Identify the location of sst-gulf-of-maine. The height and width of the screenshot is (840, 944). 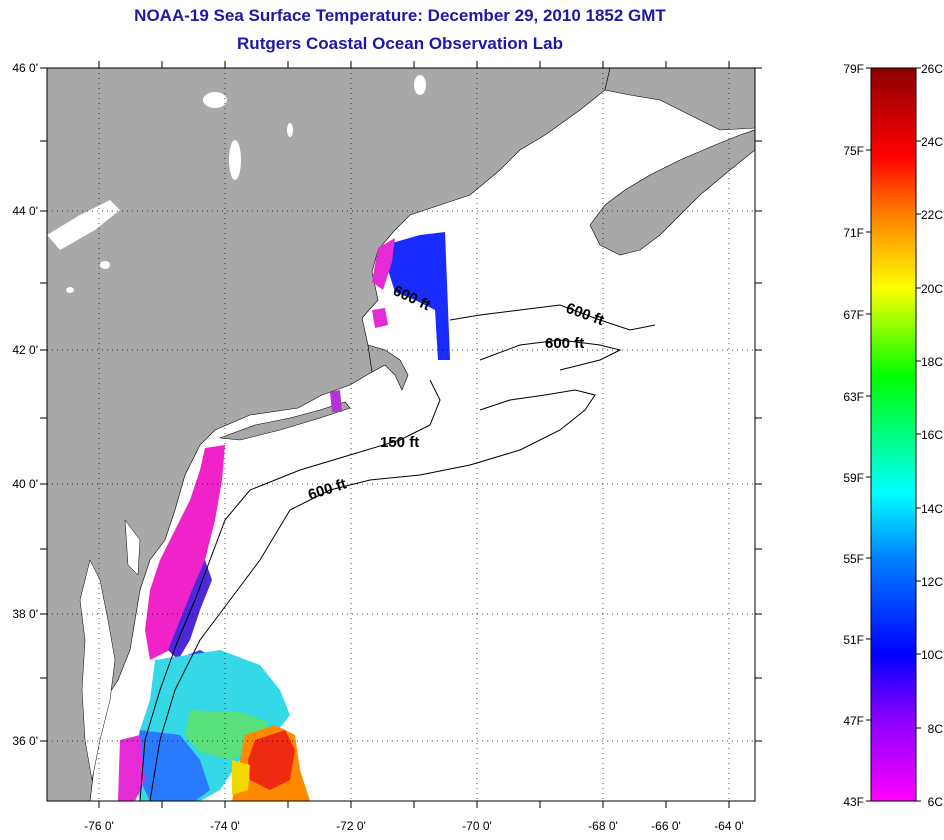
(417, 296).